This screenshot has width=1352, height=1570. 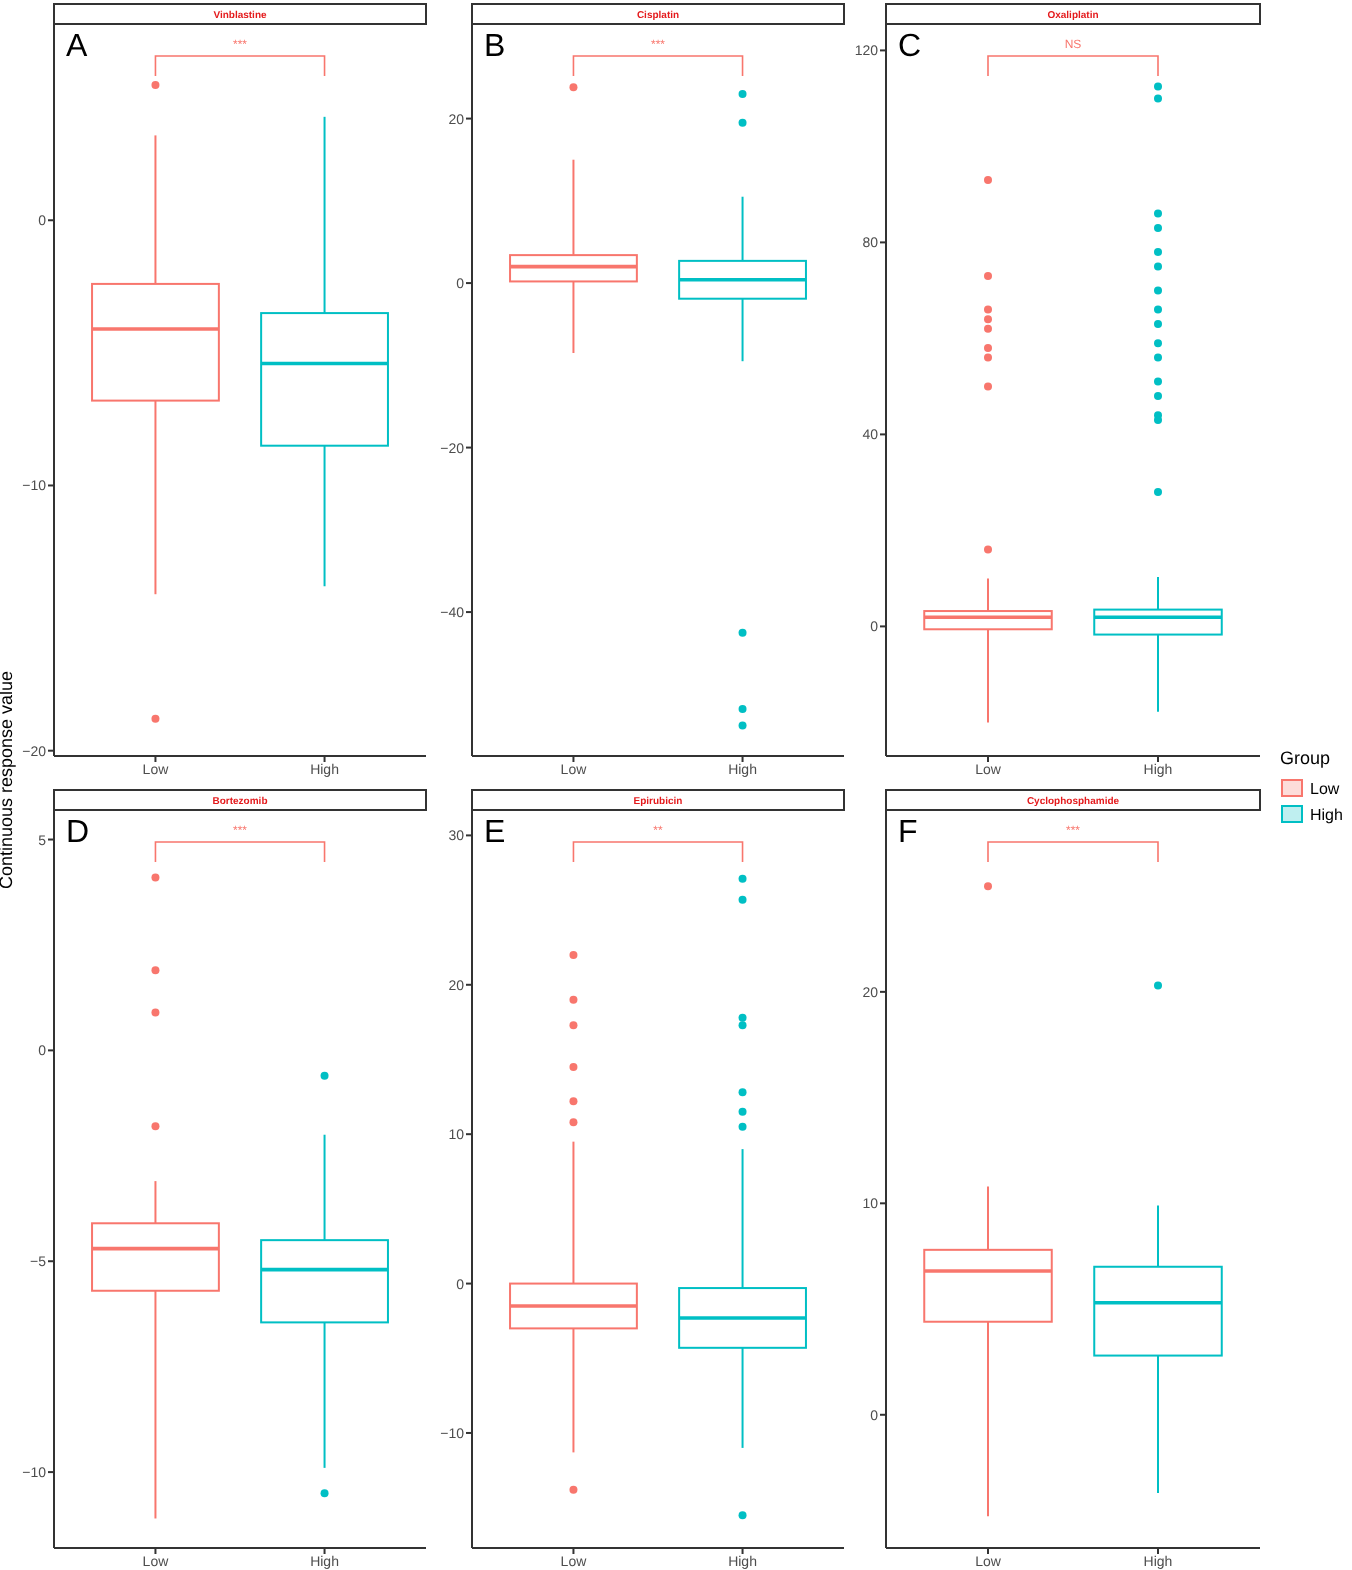 I want to click on annotation: B, so click(x=495, y=47).